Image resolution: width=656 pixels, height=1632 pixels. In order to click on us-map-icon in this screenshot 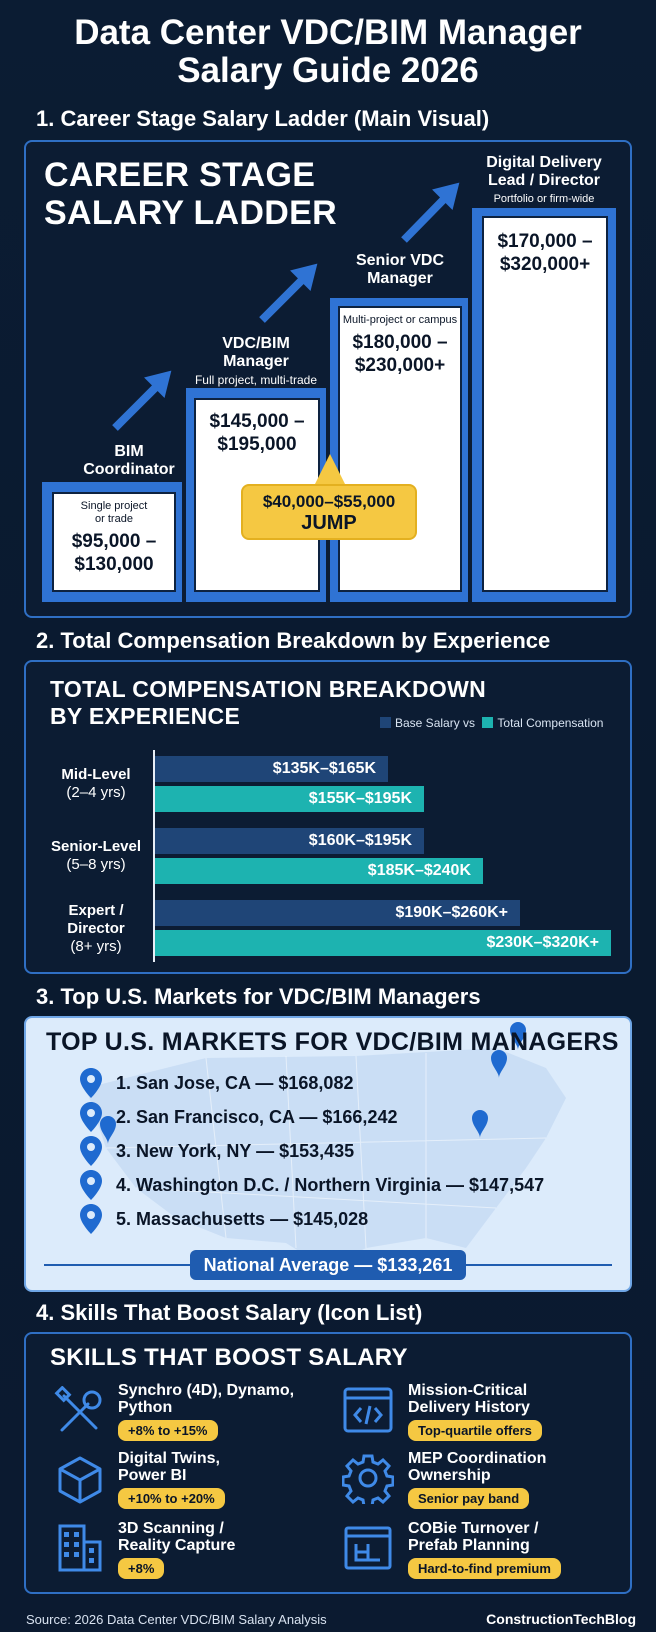, I will do `click(326, 1145)`.